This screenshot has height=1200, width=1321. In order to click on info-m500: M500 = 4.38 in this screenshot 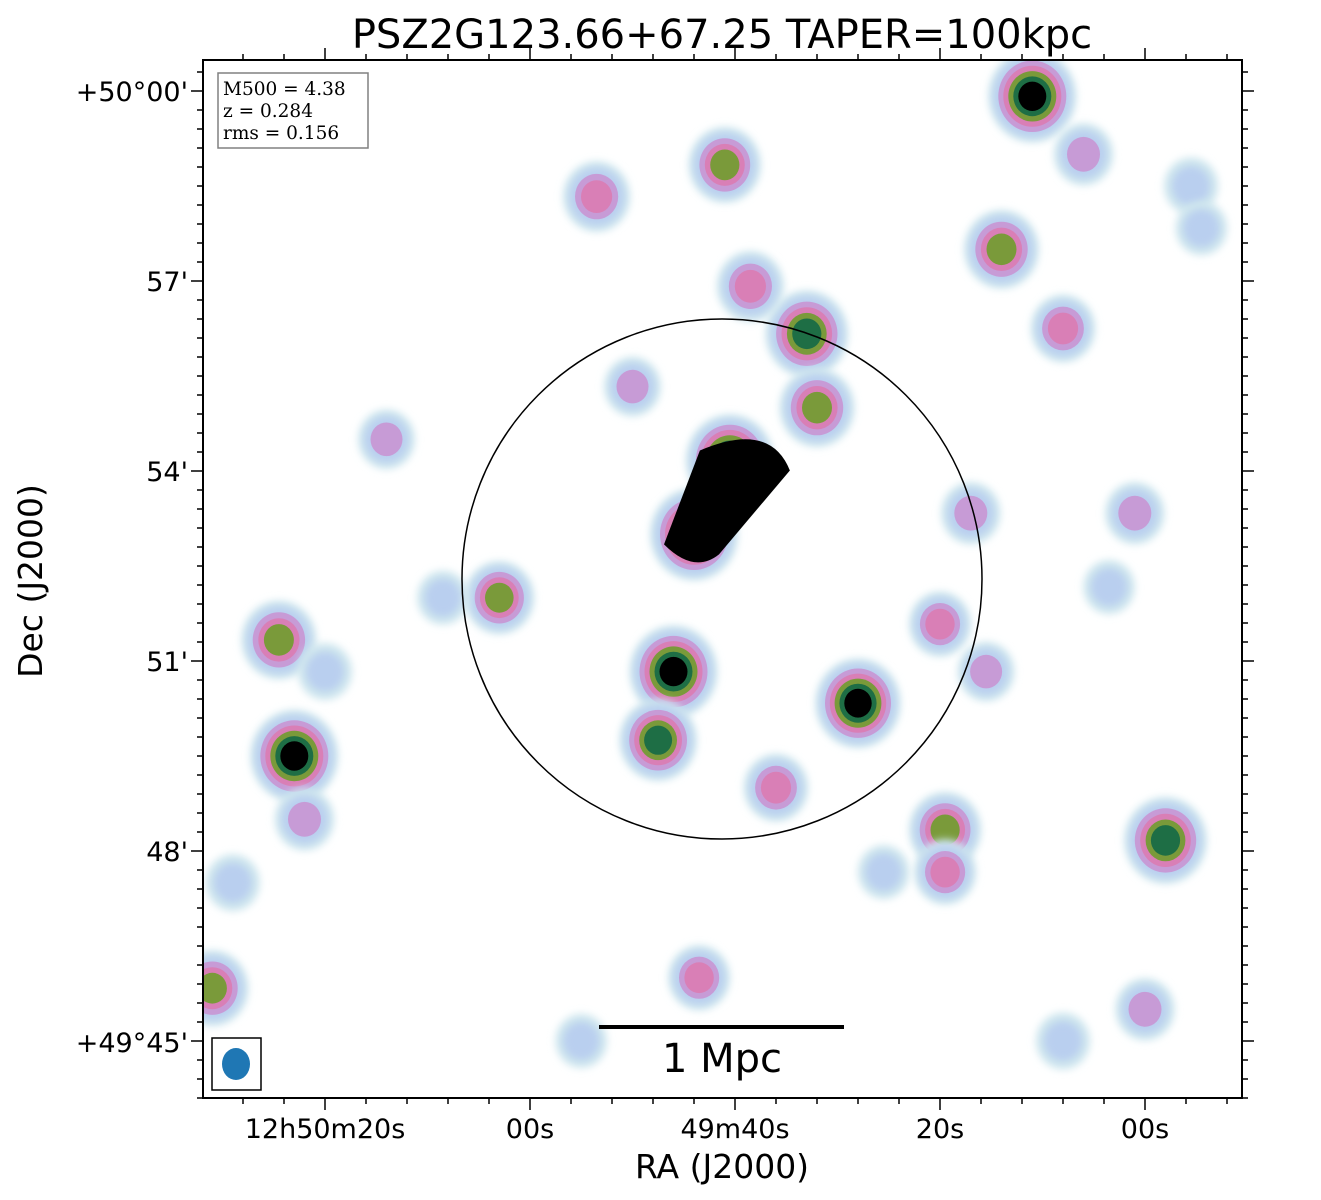, I will do `click(284, 89)`.